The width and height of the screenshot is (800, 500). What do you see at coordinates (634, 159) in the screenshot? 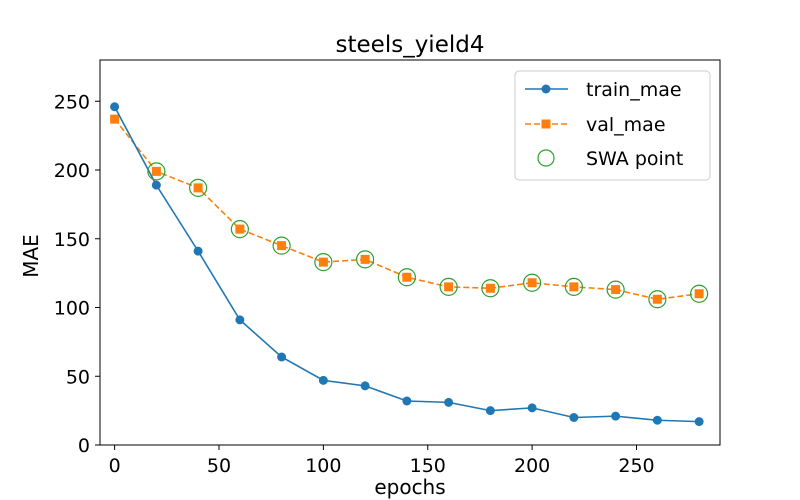
I see `legend-label-swa-point: SWA point` at bounding box center [634, 159].